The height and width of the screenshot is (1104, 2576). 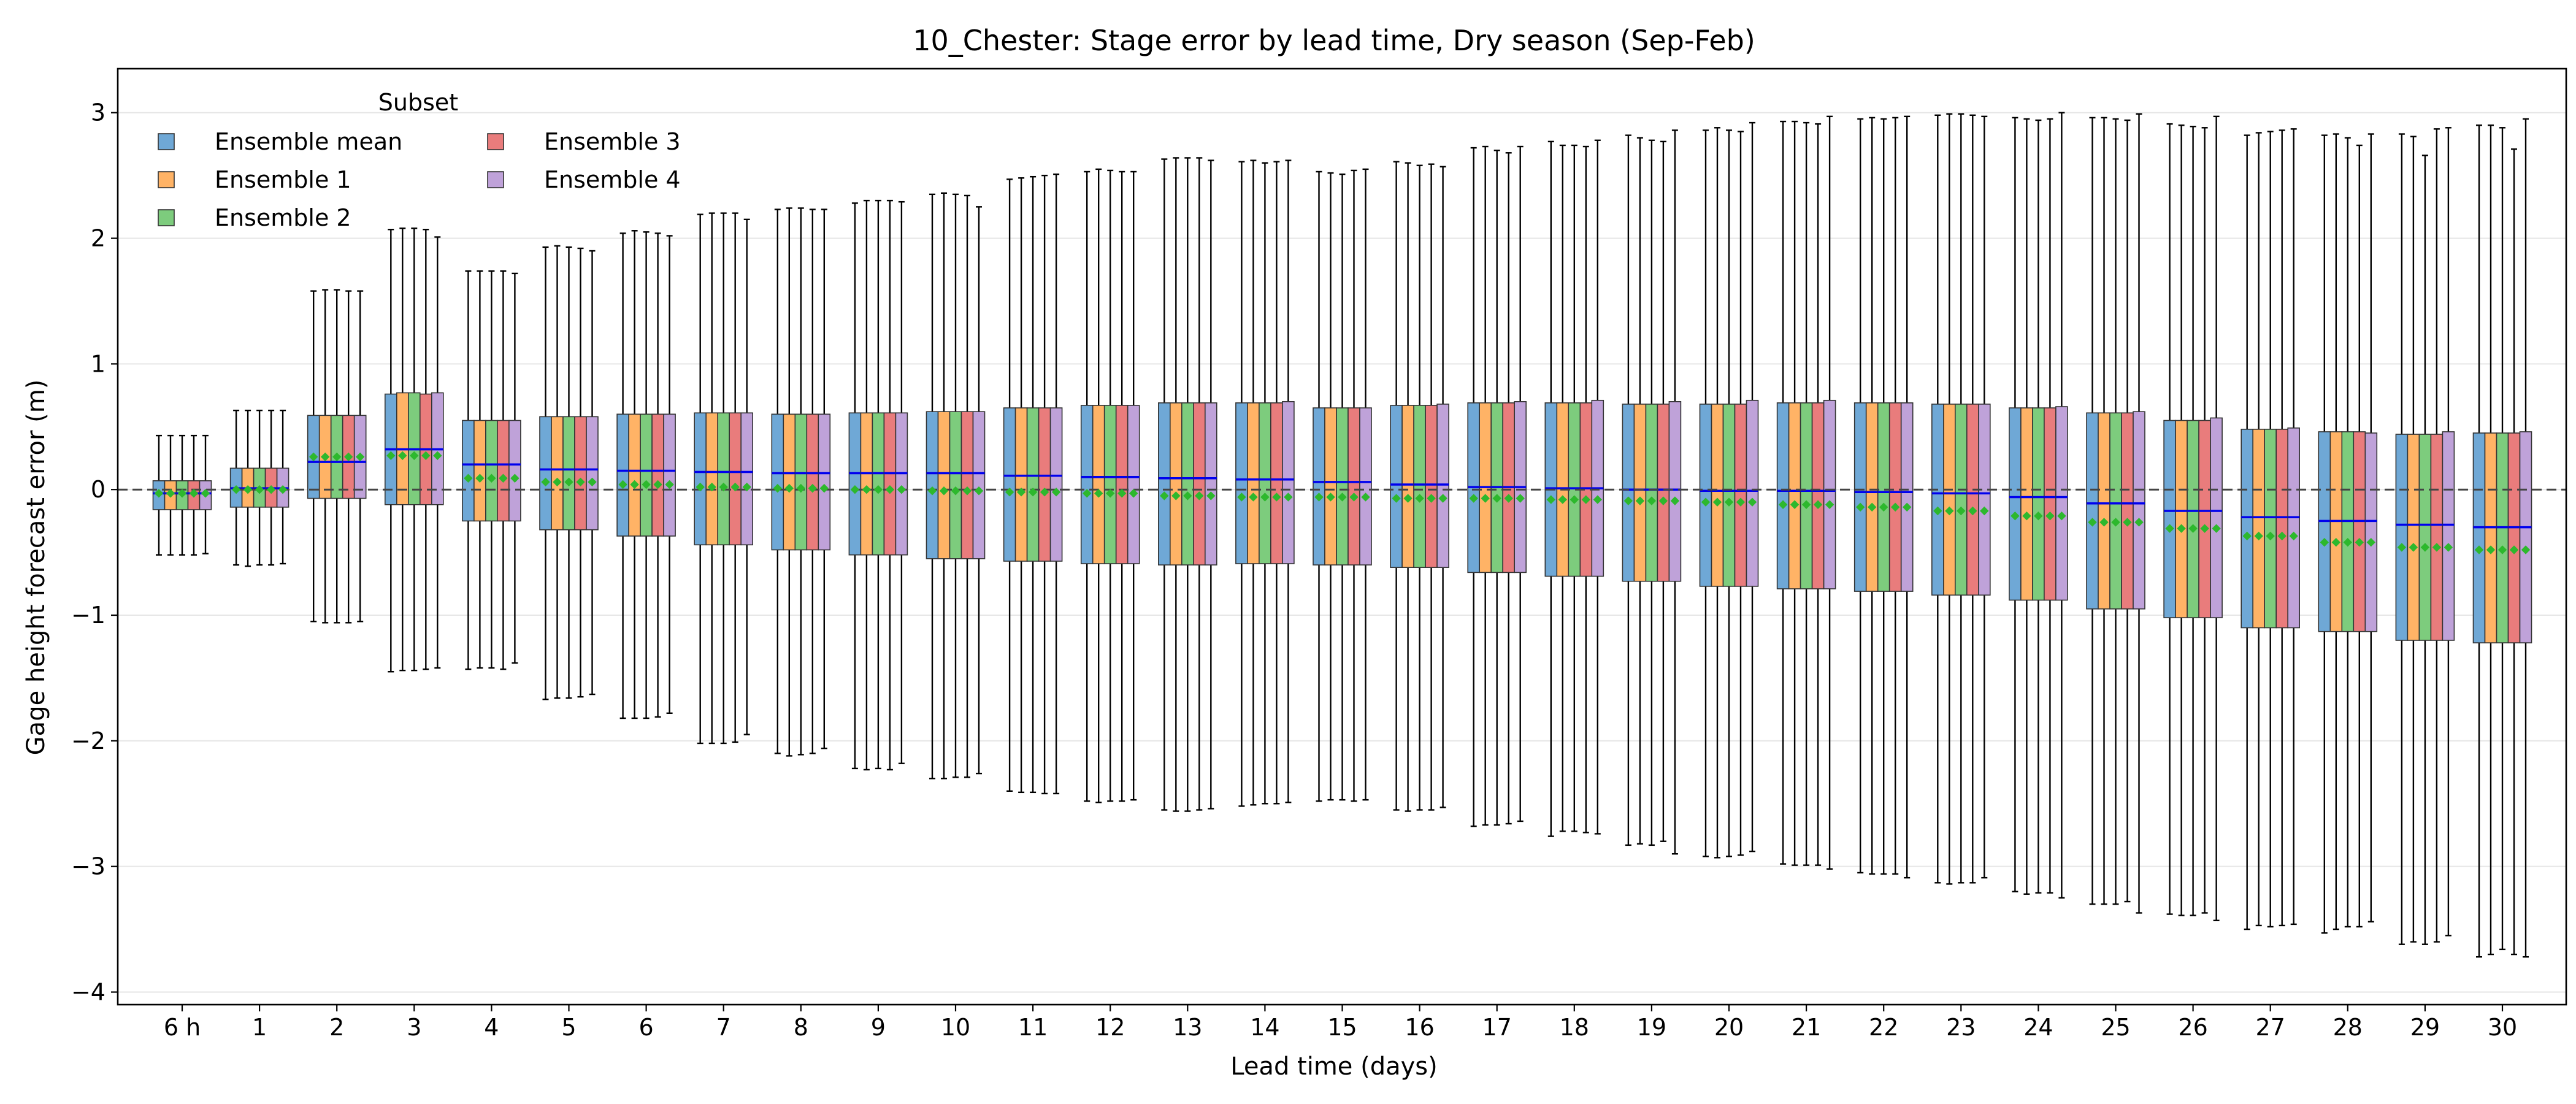 I want to click on x-tick-label: 20, so click(x=1729, y=1027).